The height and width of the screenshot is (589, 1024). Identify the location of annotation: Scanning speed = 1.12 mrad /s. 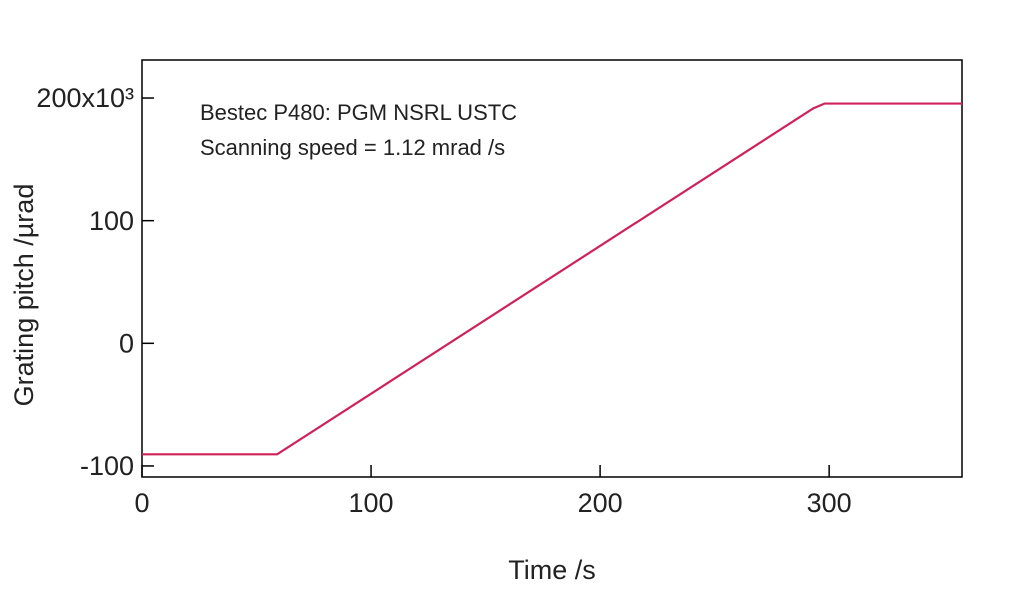
(352, 147).